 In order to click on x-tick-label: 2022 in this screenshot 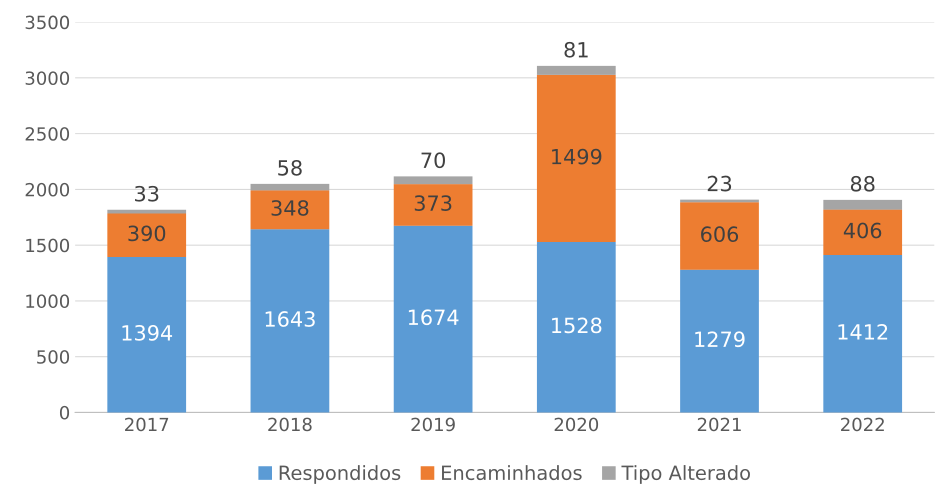, I will do `click(862, 425)`.